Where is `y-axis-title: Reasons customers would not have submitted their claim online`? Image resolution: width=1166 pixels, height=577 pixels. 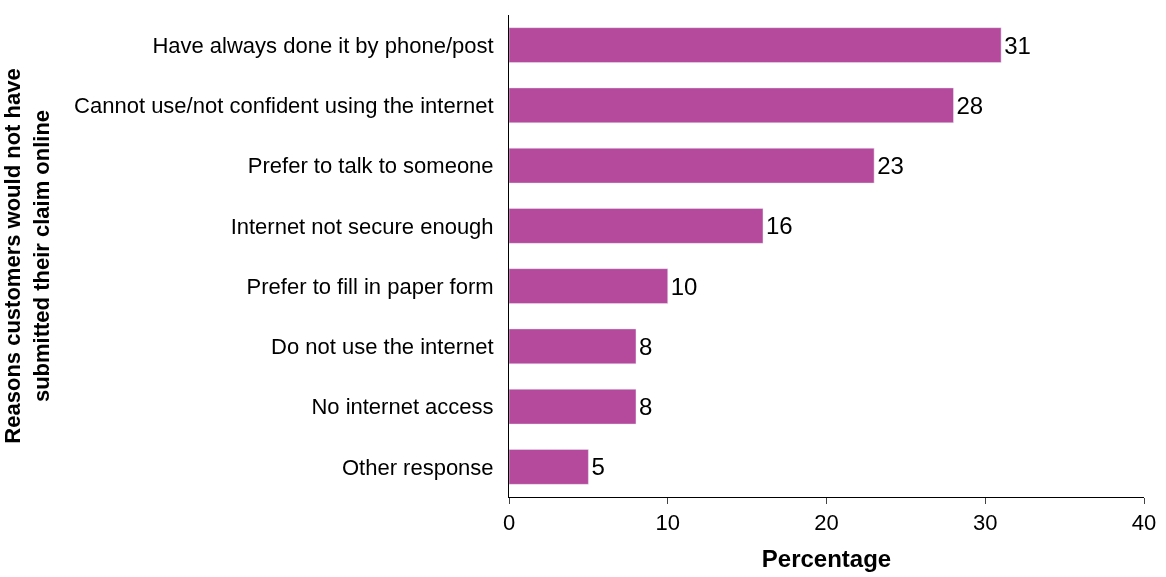 y-axis-title: Reasons customers would not have submitted their claim online is located at coordinates (27, 256).